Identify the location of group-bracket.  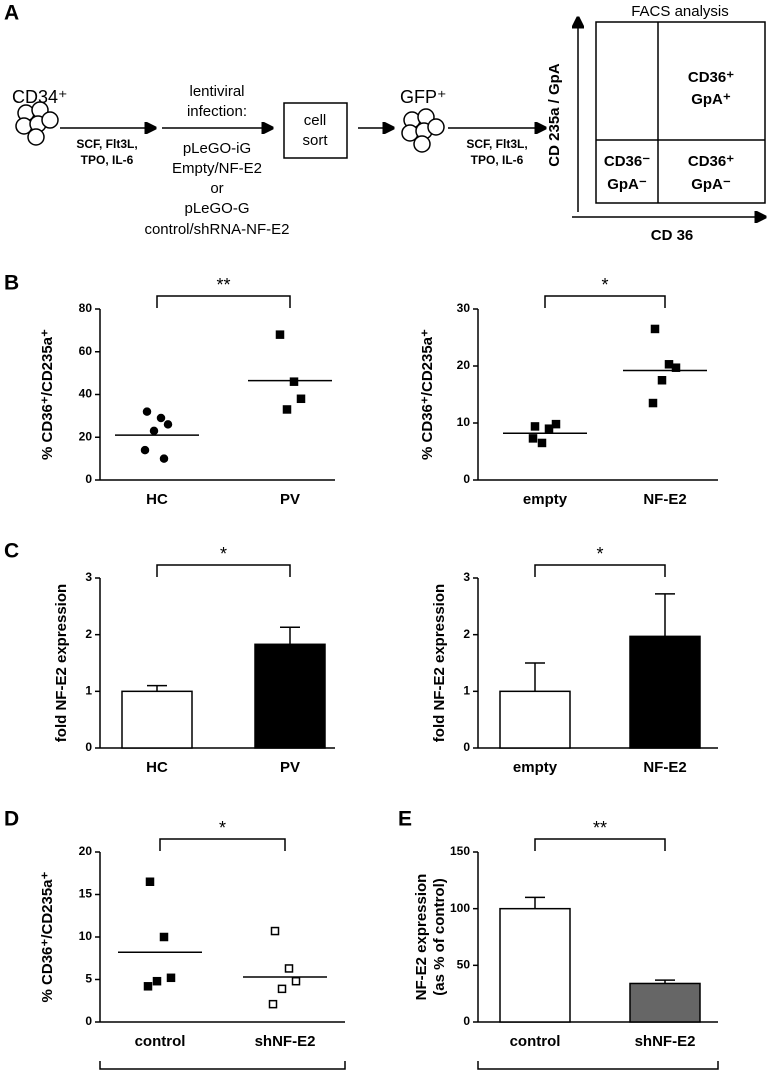
(598, 1065).